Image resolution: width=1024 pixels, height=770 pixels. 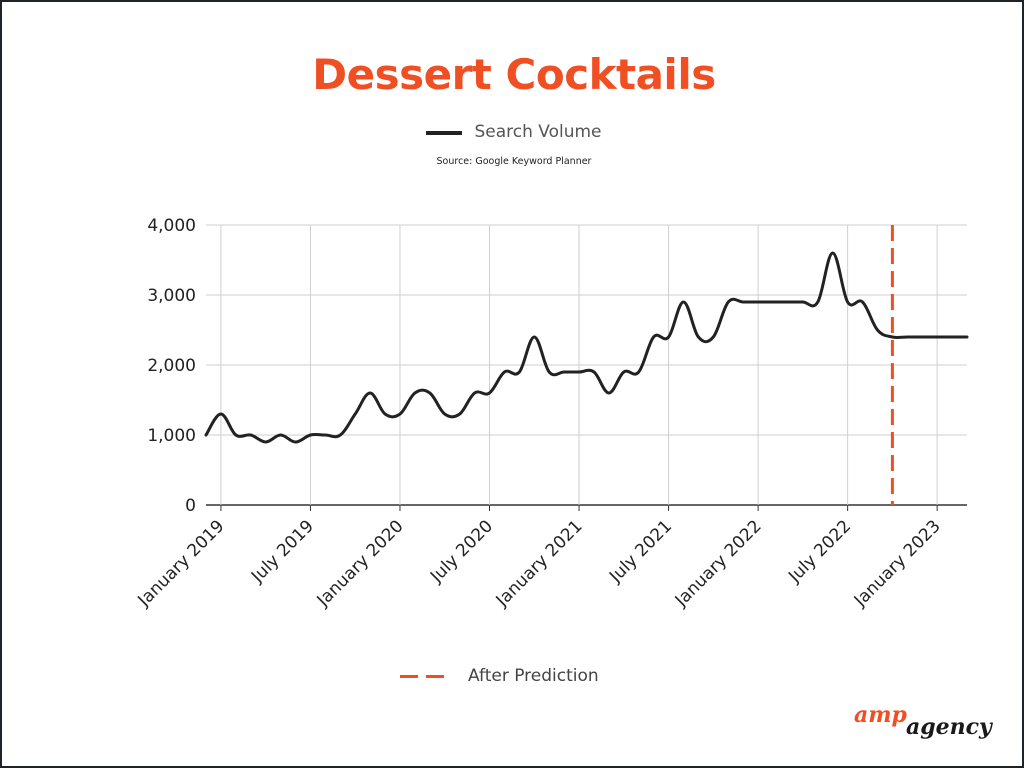 What do you see at coordinates (282, 551) in the screenshot?
I see `x-tick-label: July 2019` at bounding box center [282, 551].